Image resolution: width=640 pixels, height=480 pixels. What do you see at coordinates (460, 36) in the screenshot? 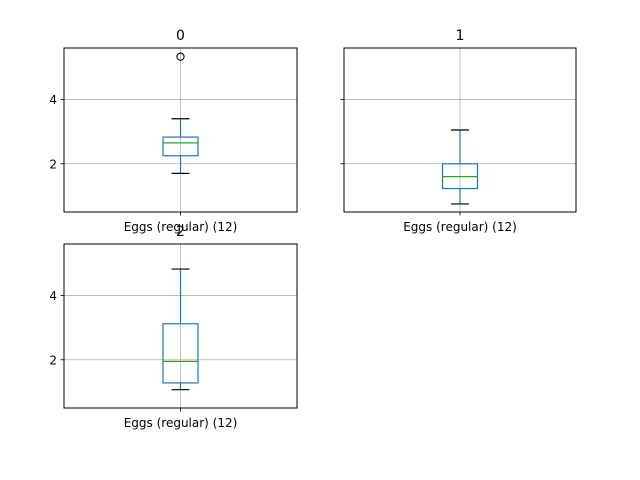
I see `panel-1-title: 1` at bounding box center [460, 36].